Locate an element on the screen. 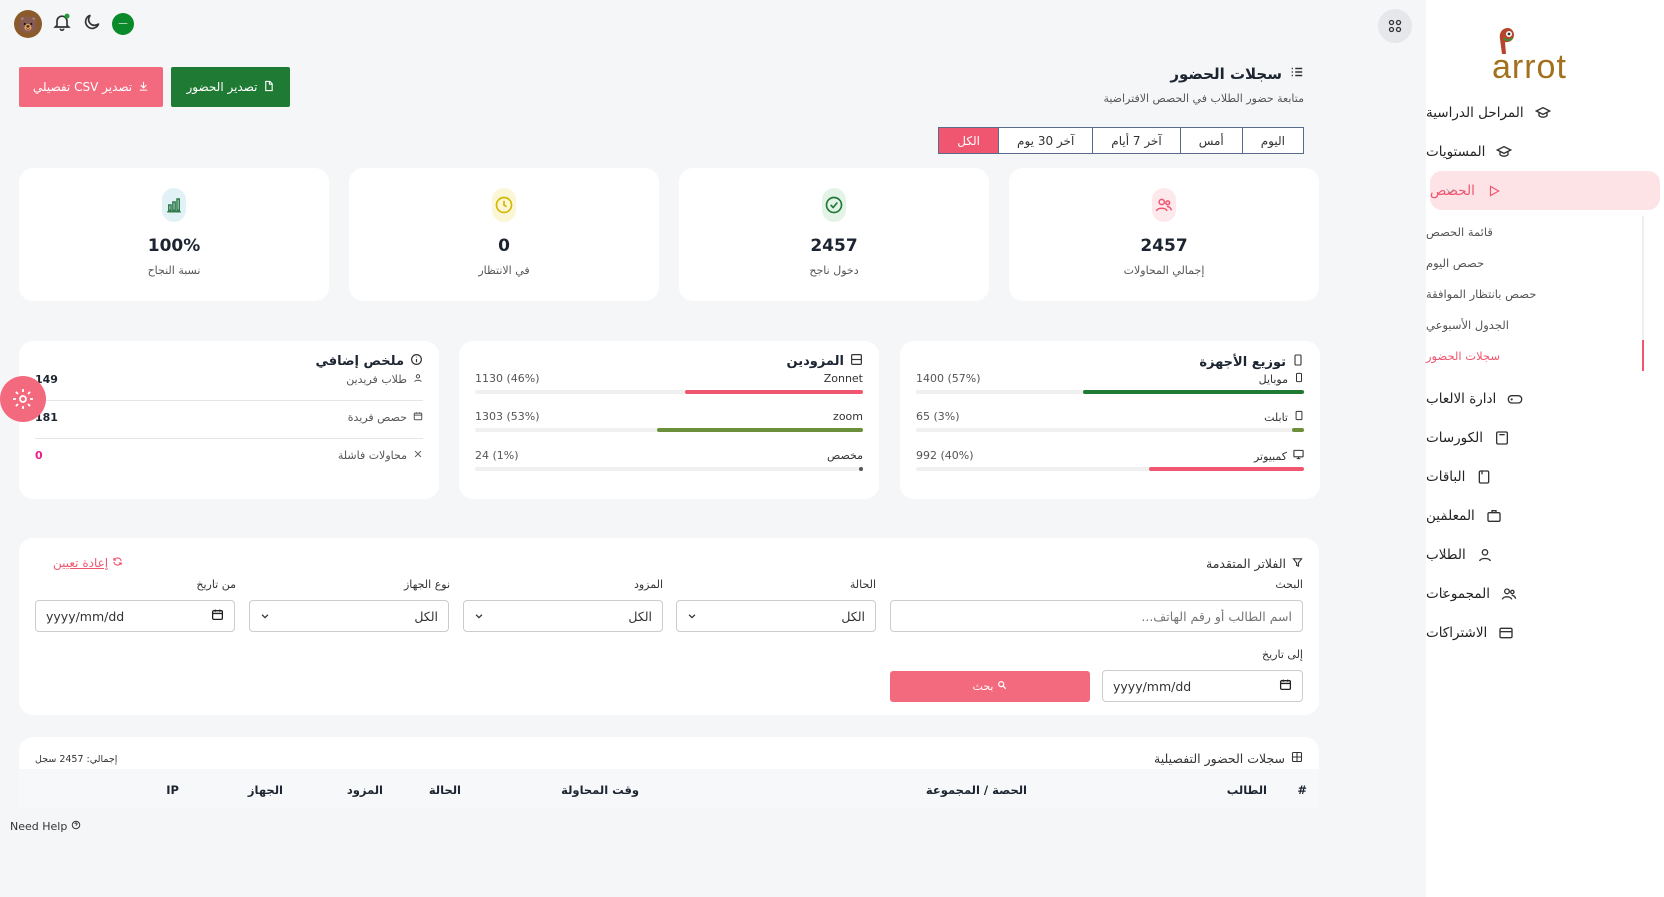  tab-all: الكل is located at coordinates (969, 140).